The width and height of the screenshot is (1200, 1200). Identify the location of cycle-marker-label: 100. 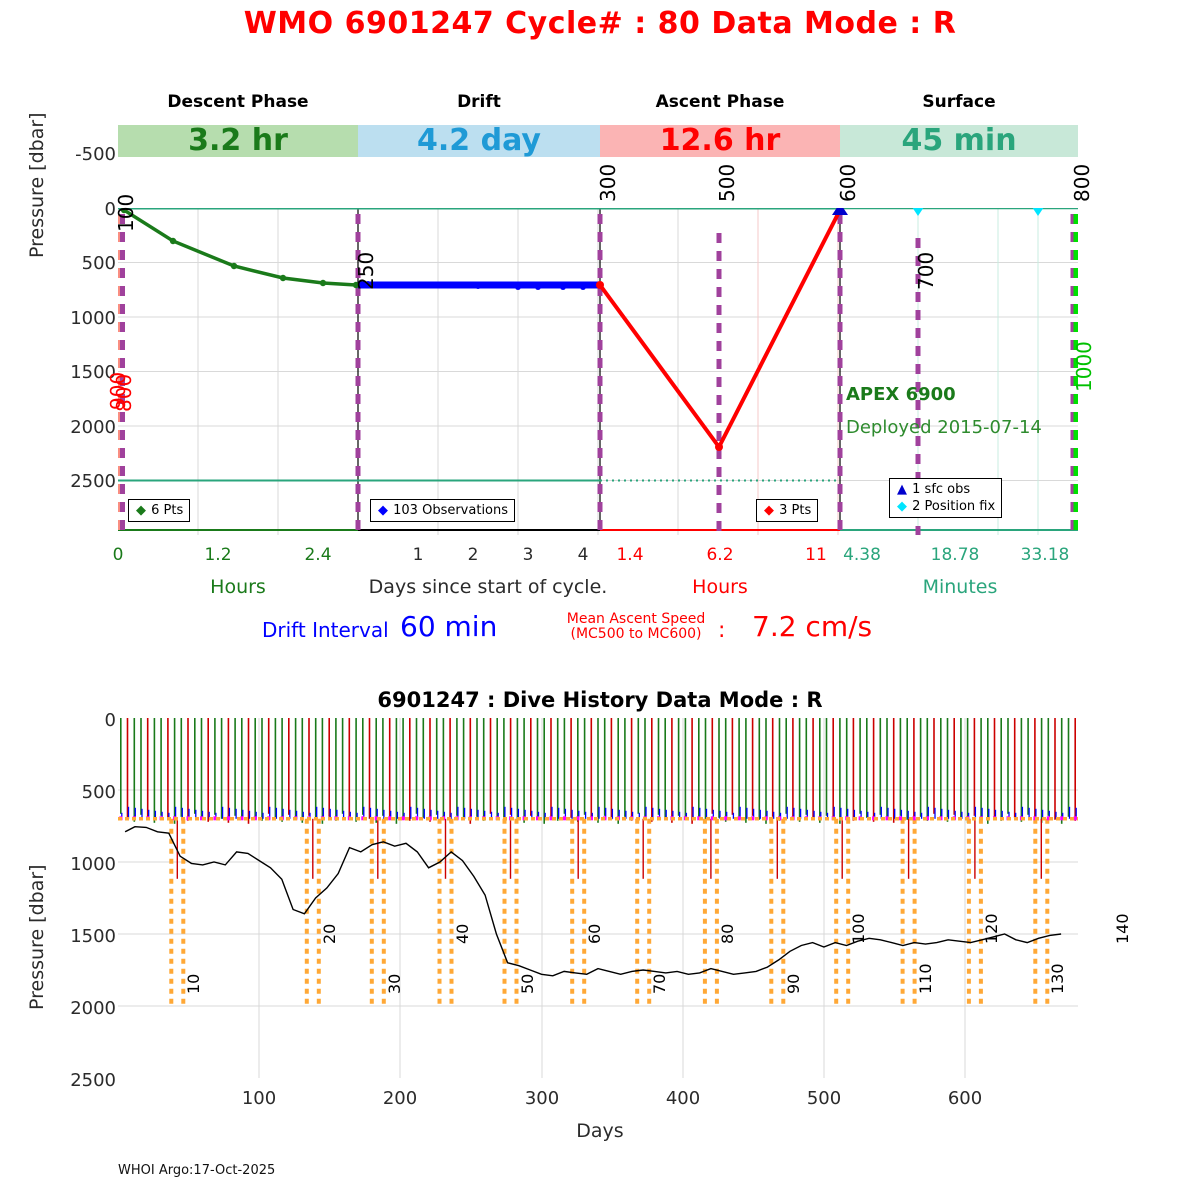
(859, 928).